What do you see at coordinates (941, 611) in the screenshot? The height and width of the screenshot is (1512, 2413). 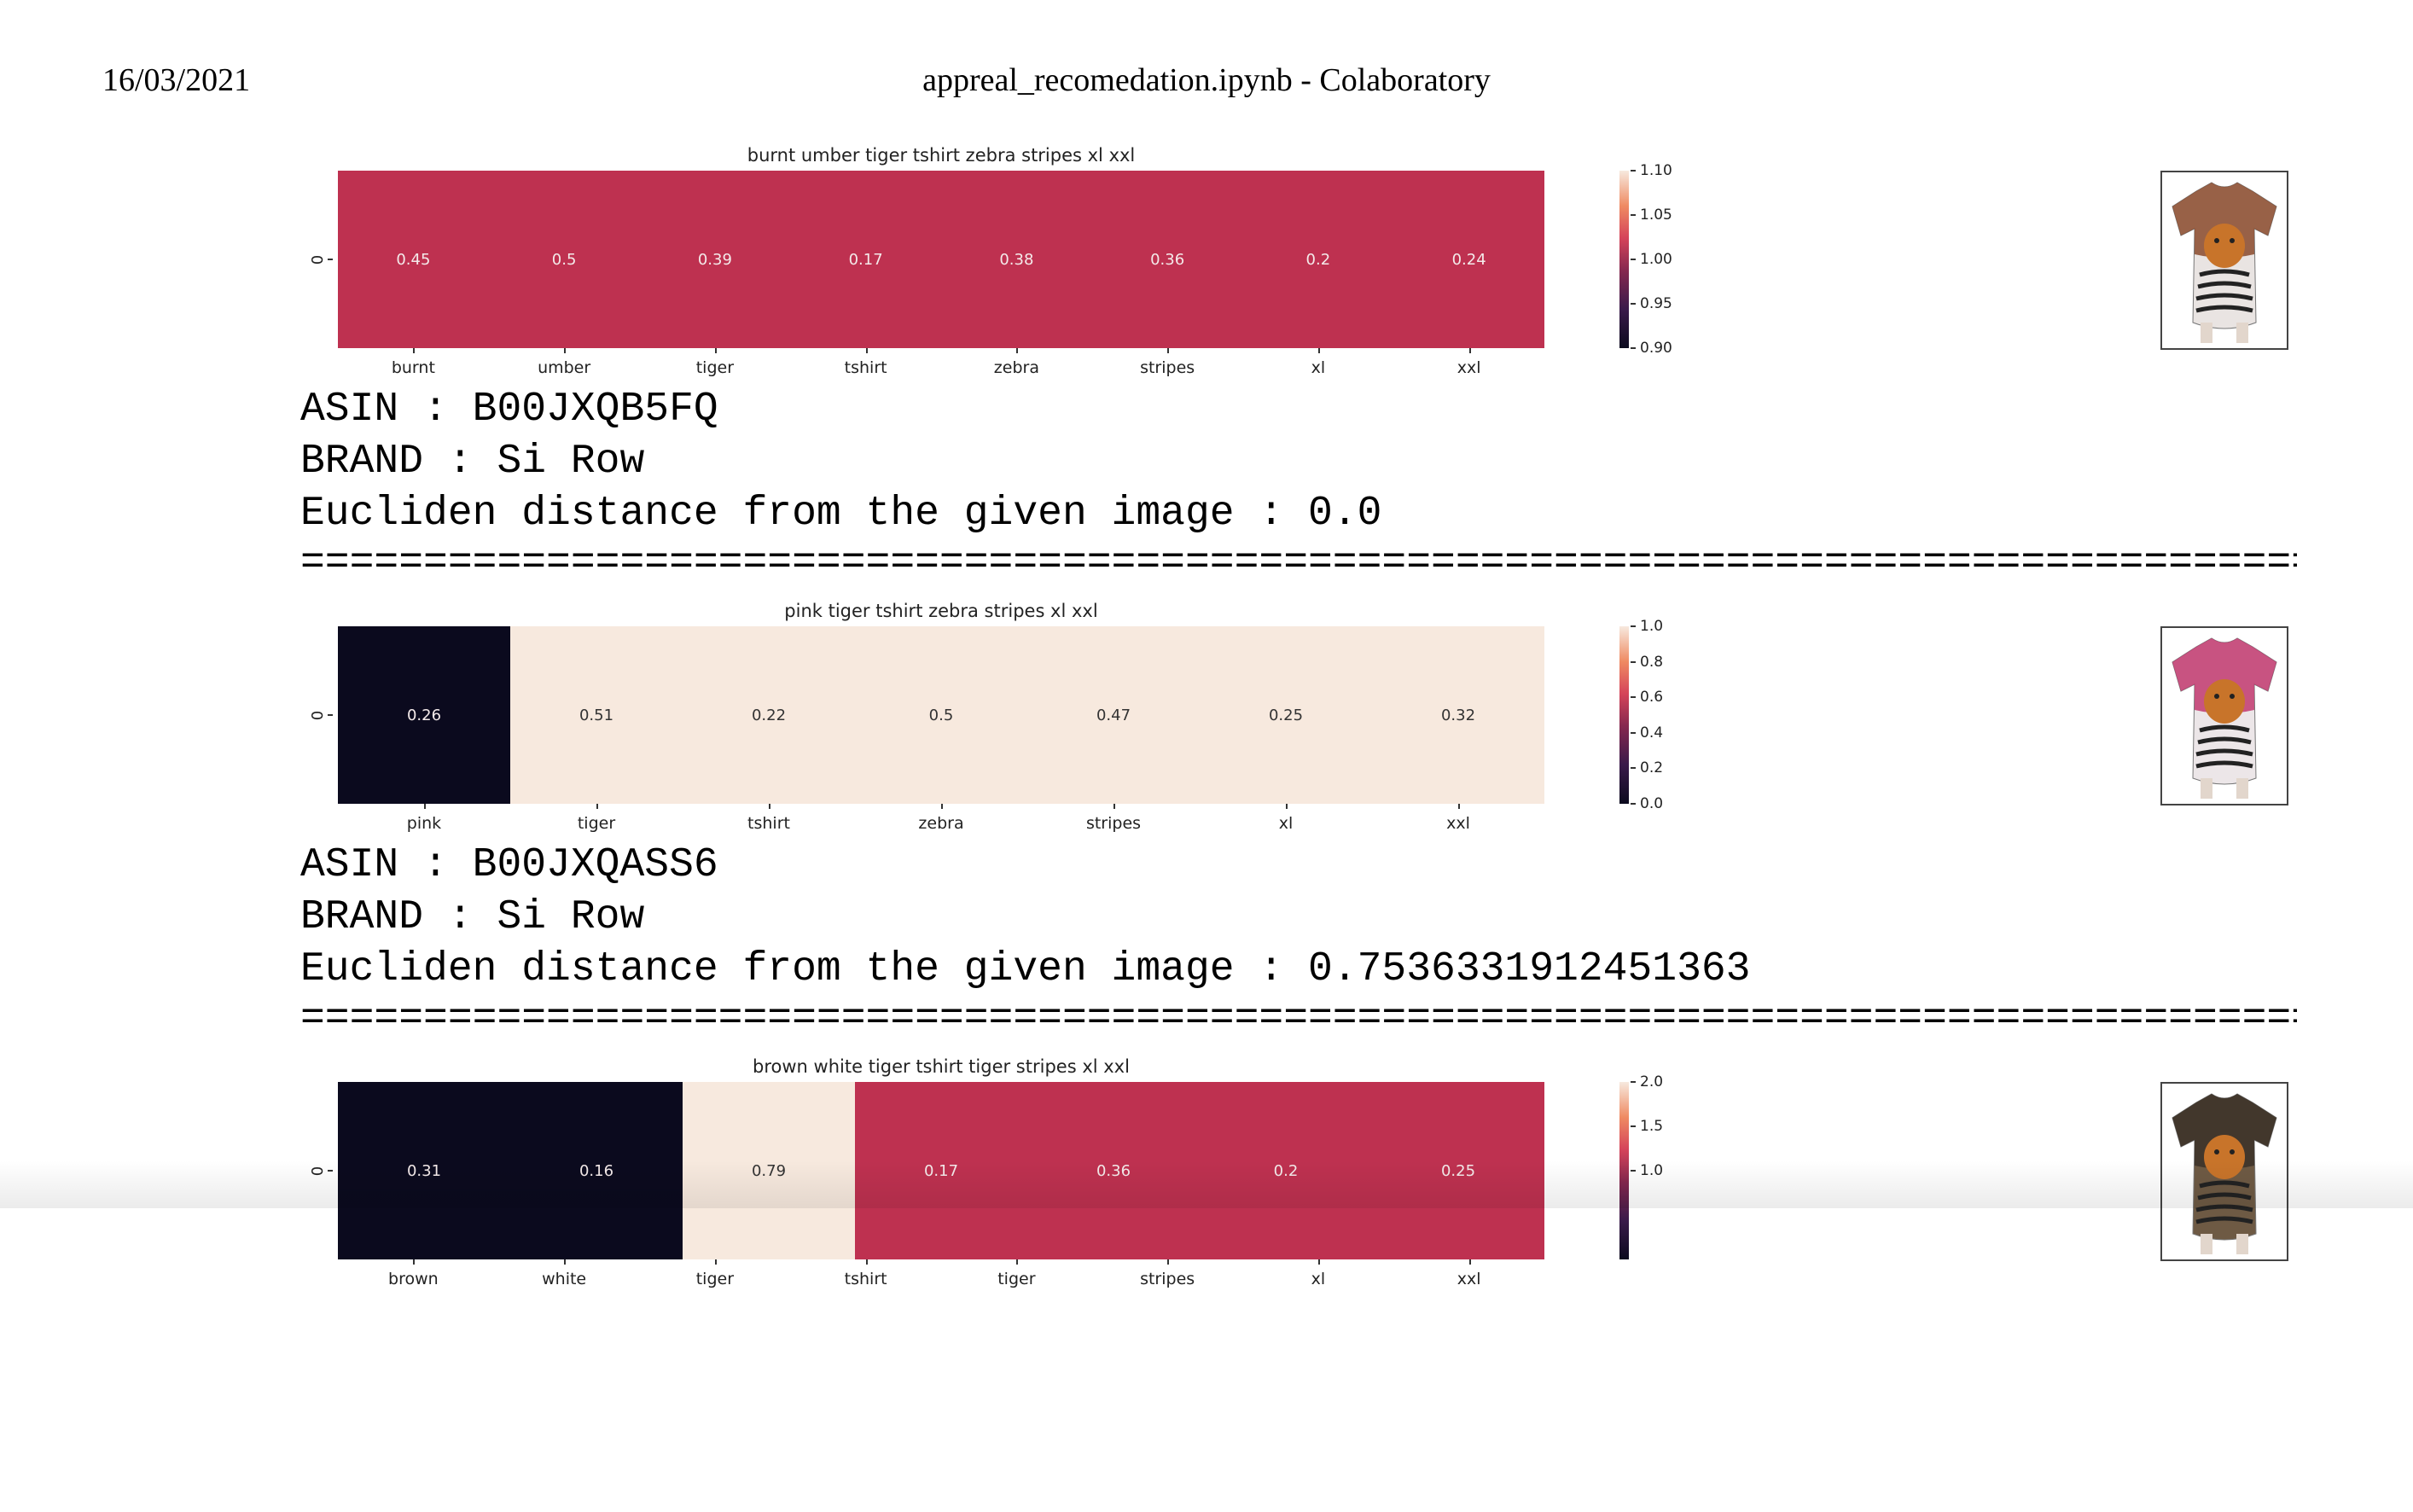 I see `heatmap-title: pink tiger tshirt zebra stripes xl xxl` at bounding box center [941, 611].